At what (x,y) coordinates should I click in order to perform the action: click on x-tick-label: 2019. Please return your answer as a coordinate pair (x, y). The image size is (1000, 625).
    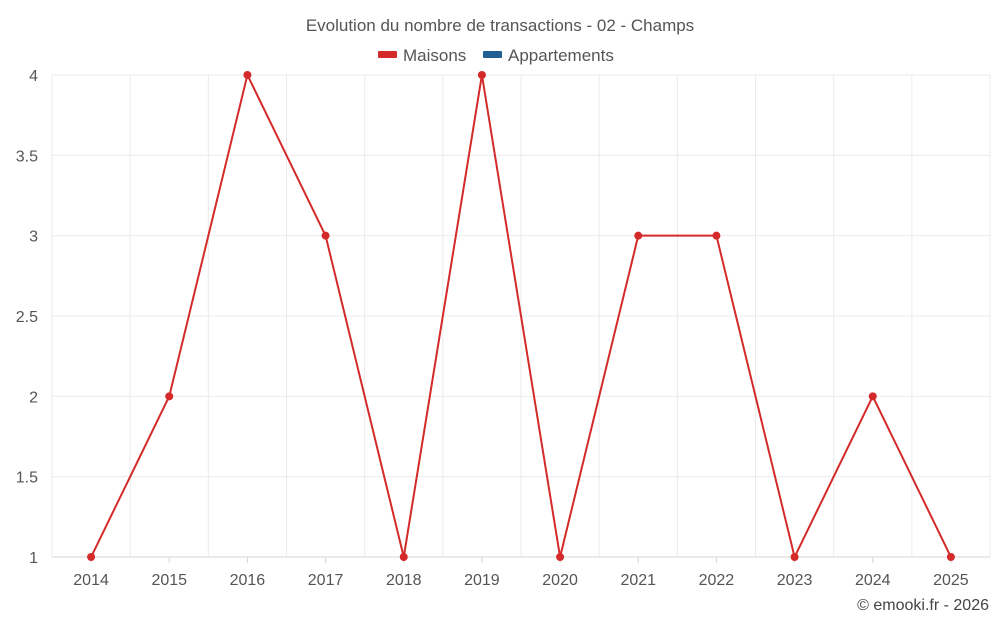
    Looking at the image, I should click on (482, 580).